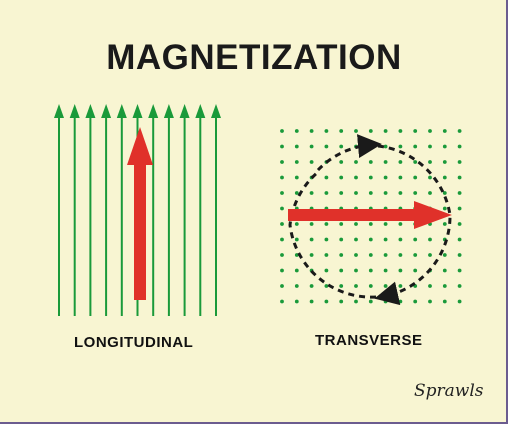 The image size is (512, 428). I want to click on longitudinal-label: LONGITUDINAL, so click(134, 342).